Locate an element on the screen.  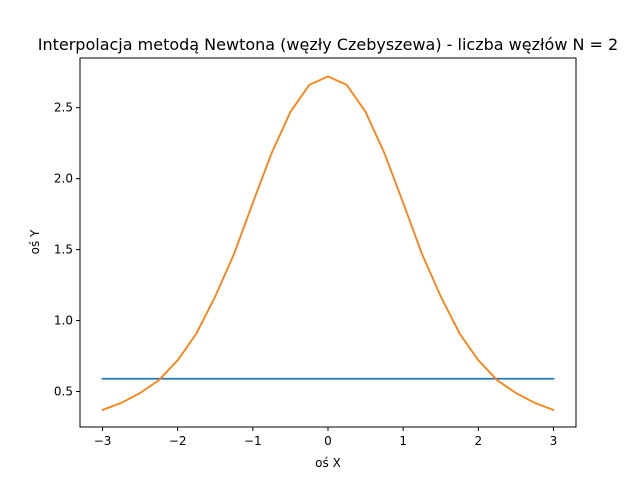
x-tick-label: 2 is located at coordinates (478, 441).